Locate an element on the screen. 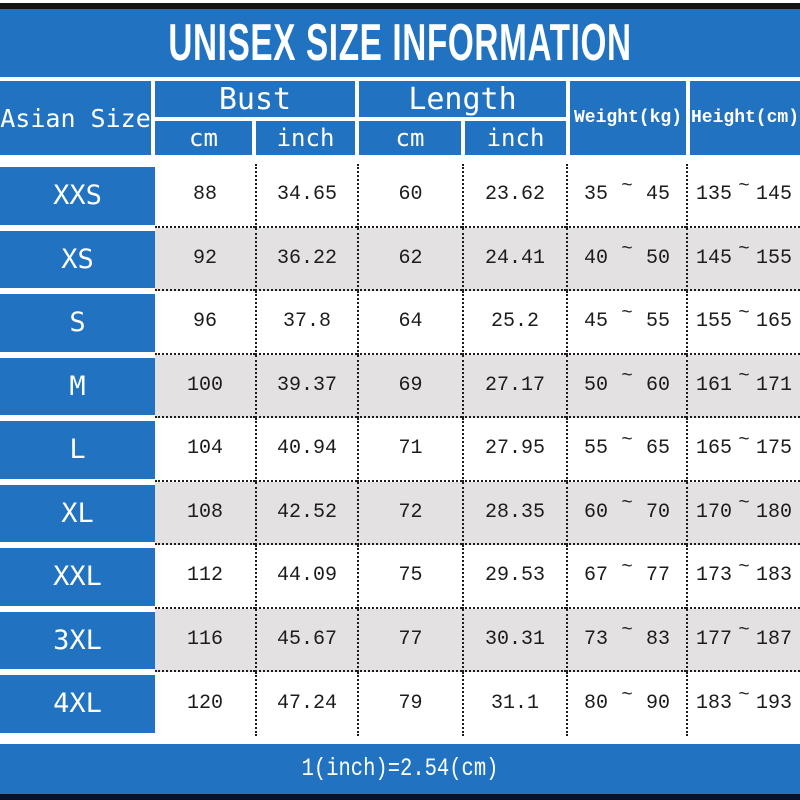 The image size is (800, 800). weight-range-cell: 35 ~45 is located at coordinates (626, 196).